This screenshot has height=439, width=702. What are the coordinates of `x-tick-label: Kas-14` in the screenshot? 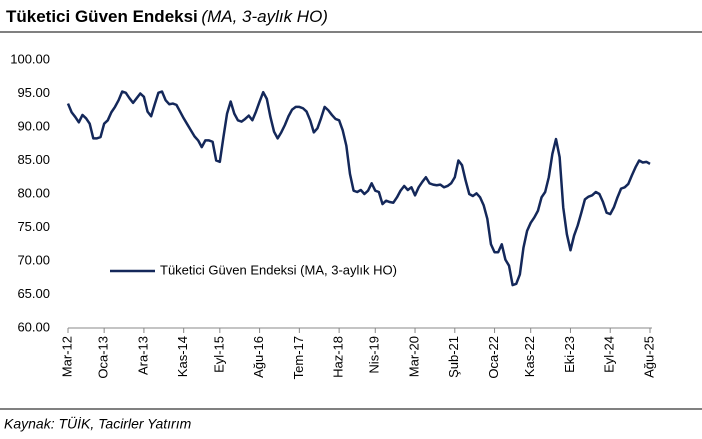 It's located at (182, 356).